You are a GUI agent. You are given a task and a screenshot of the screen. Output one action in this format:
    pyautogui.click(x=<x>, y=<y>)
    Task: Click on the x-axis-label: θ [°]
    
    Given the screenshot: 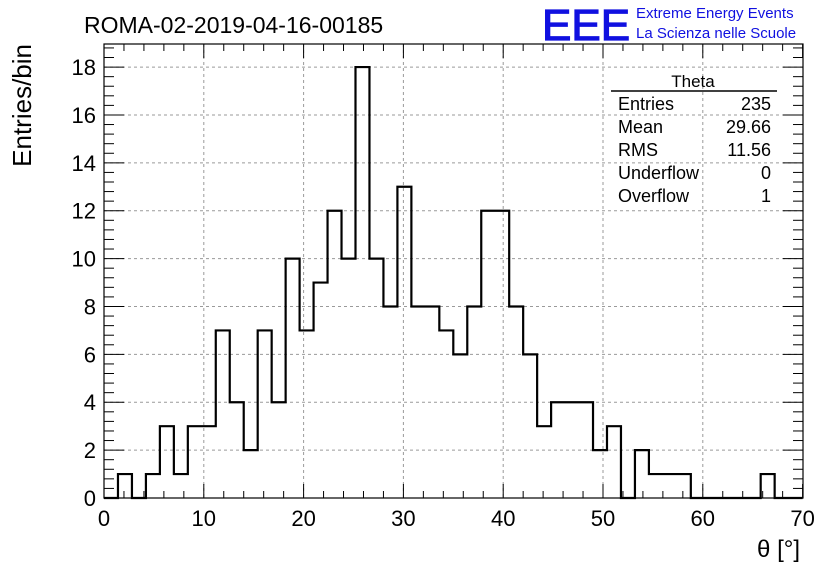 What is the action you would take?
    pyautogui.click(x=778, y=549)
    